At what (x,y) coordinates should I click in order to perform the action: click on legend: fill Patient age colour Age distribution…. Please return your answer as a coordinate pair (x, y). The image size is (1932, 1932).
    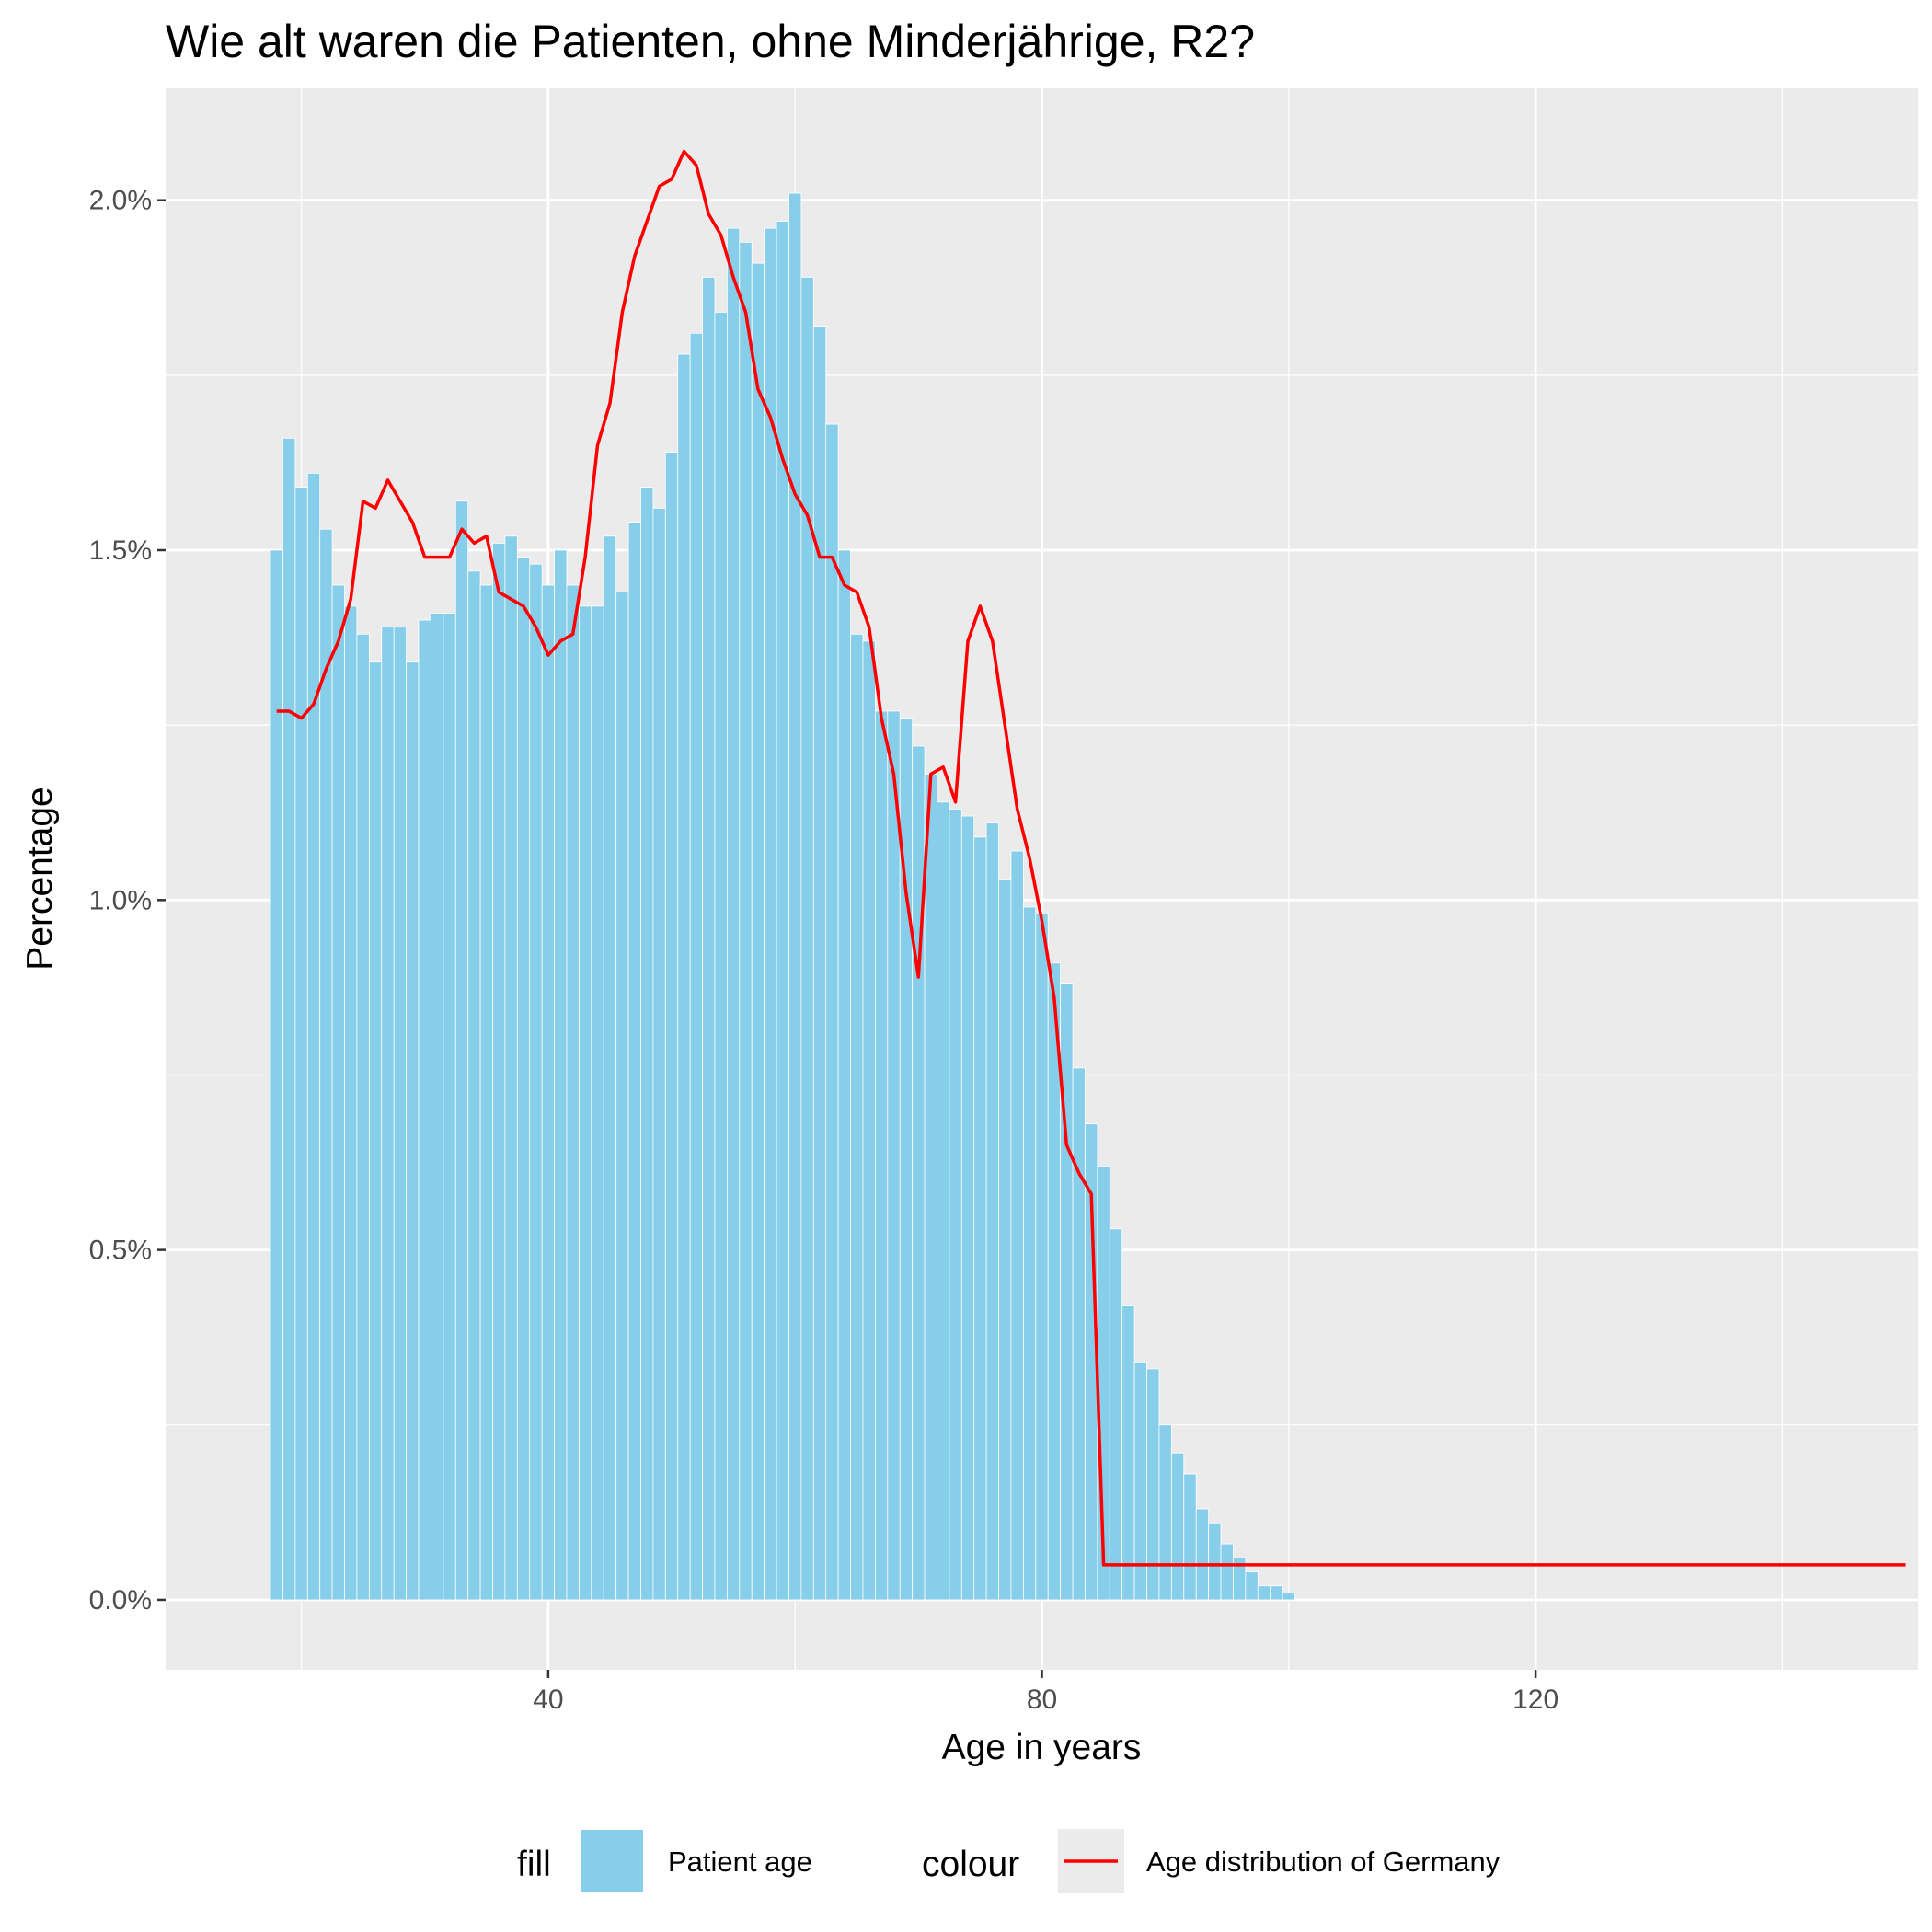
    Looking at the image, I should click on (1009, 1861).